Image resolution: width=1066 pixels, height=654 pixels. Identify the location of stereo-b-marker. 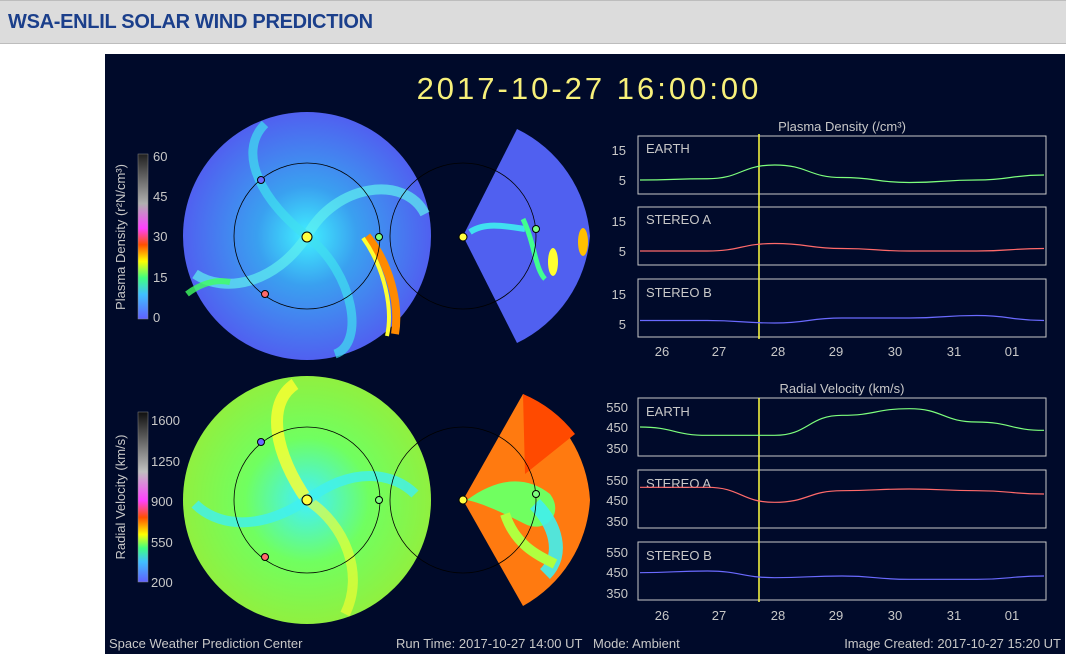
(261, 180).